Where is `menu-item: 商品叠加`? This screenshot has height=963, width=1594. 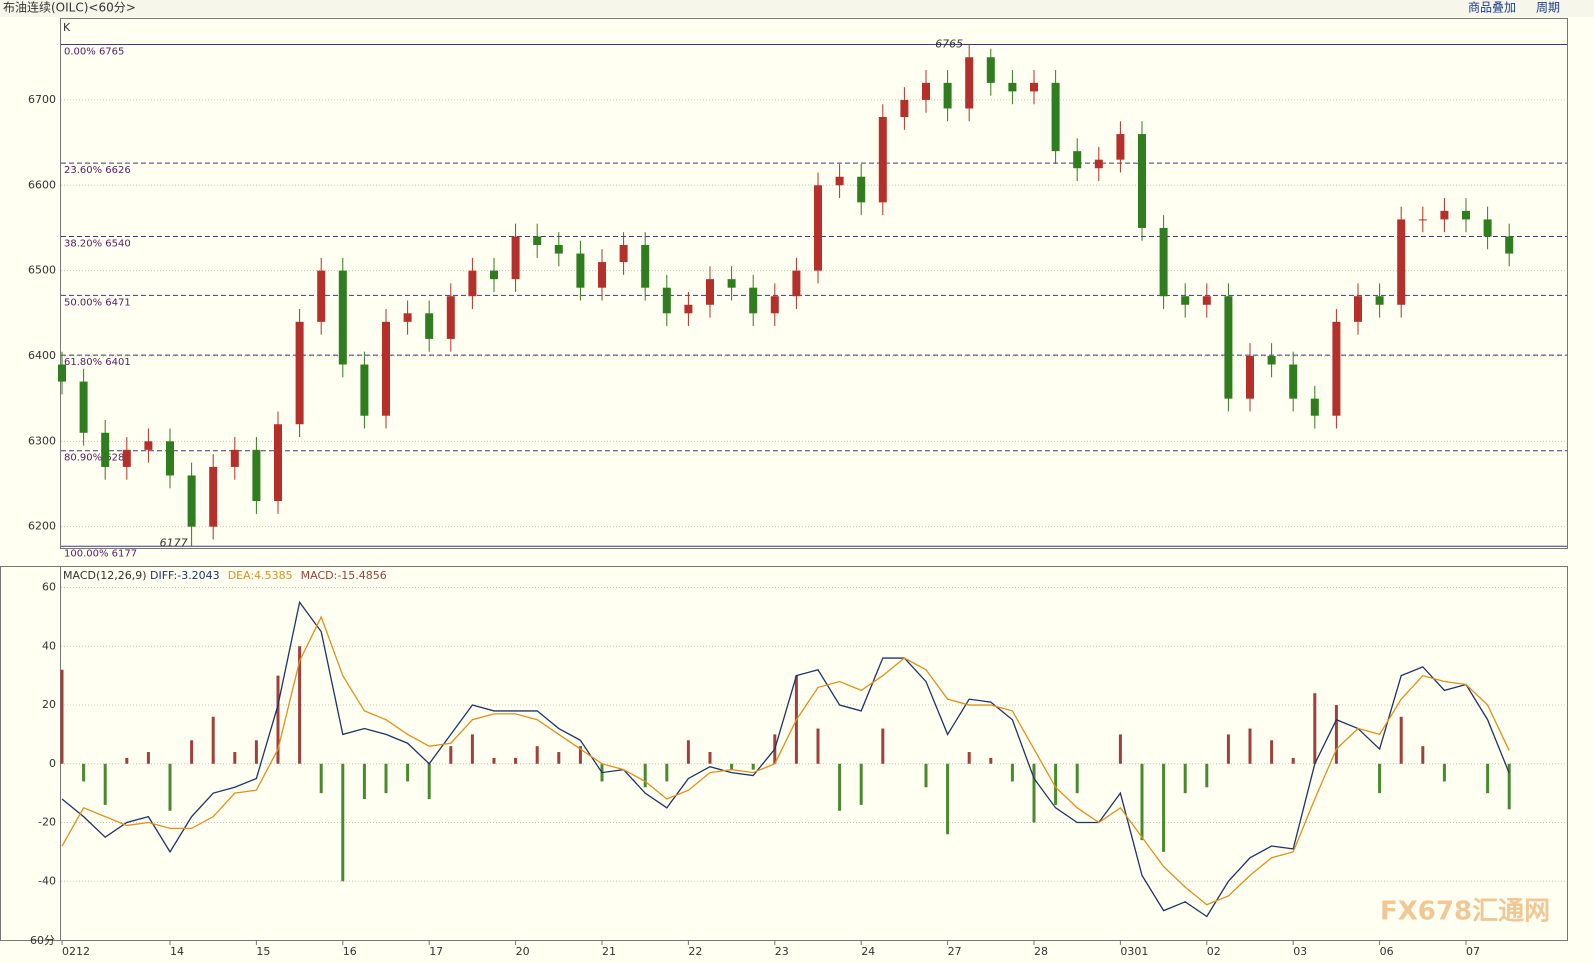
menu-item: 商品叠加 is located at coordinates (1492, 7).